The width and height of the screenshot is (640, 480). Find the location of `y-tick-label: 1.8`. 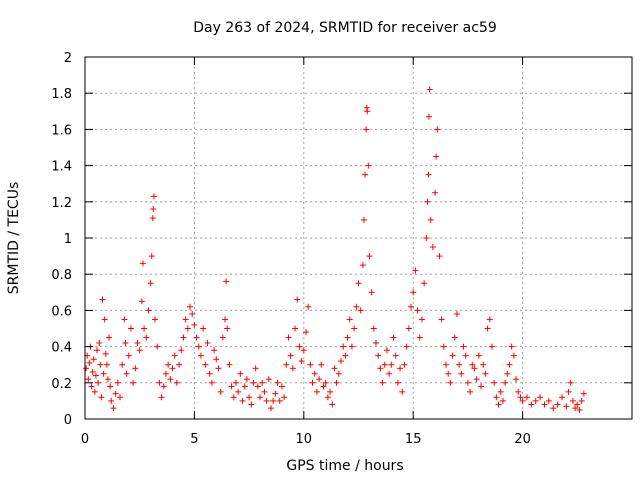

y-tick-label: 1.8 is located at coordinates (61, 94).